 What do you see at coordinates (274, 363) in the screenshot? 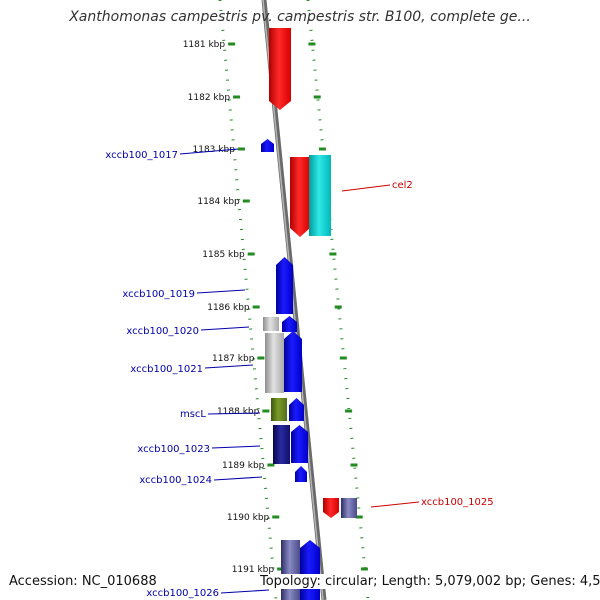
I see `gene-feature-xccb100_1021-grey` at bounding box center [274, 363].